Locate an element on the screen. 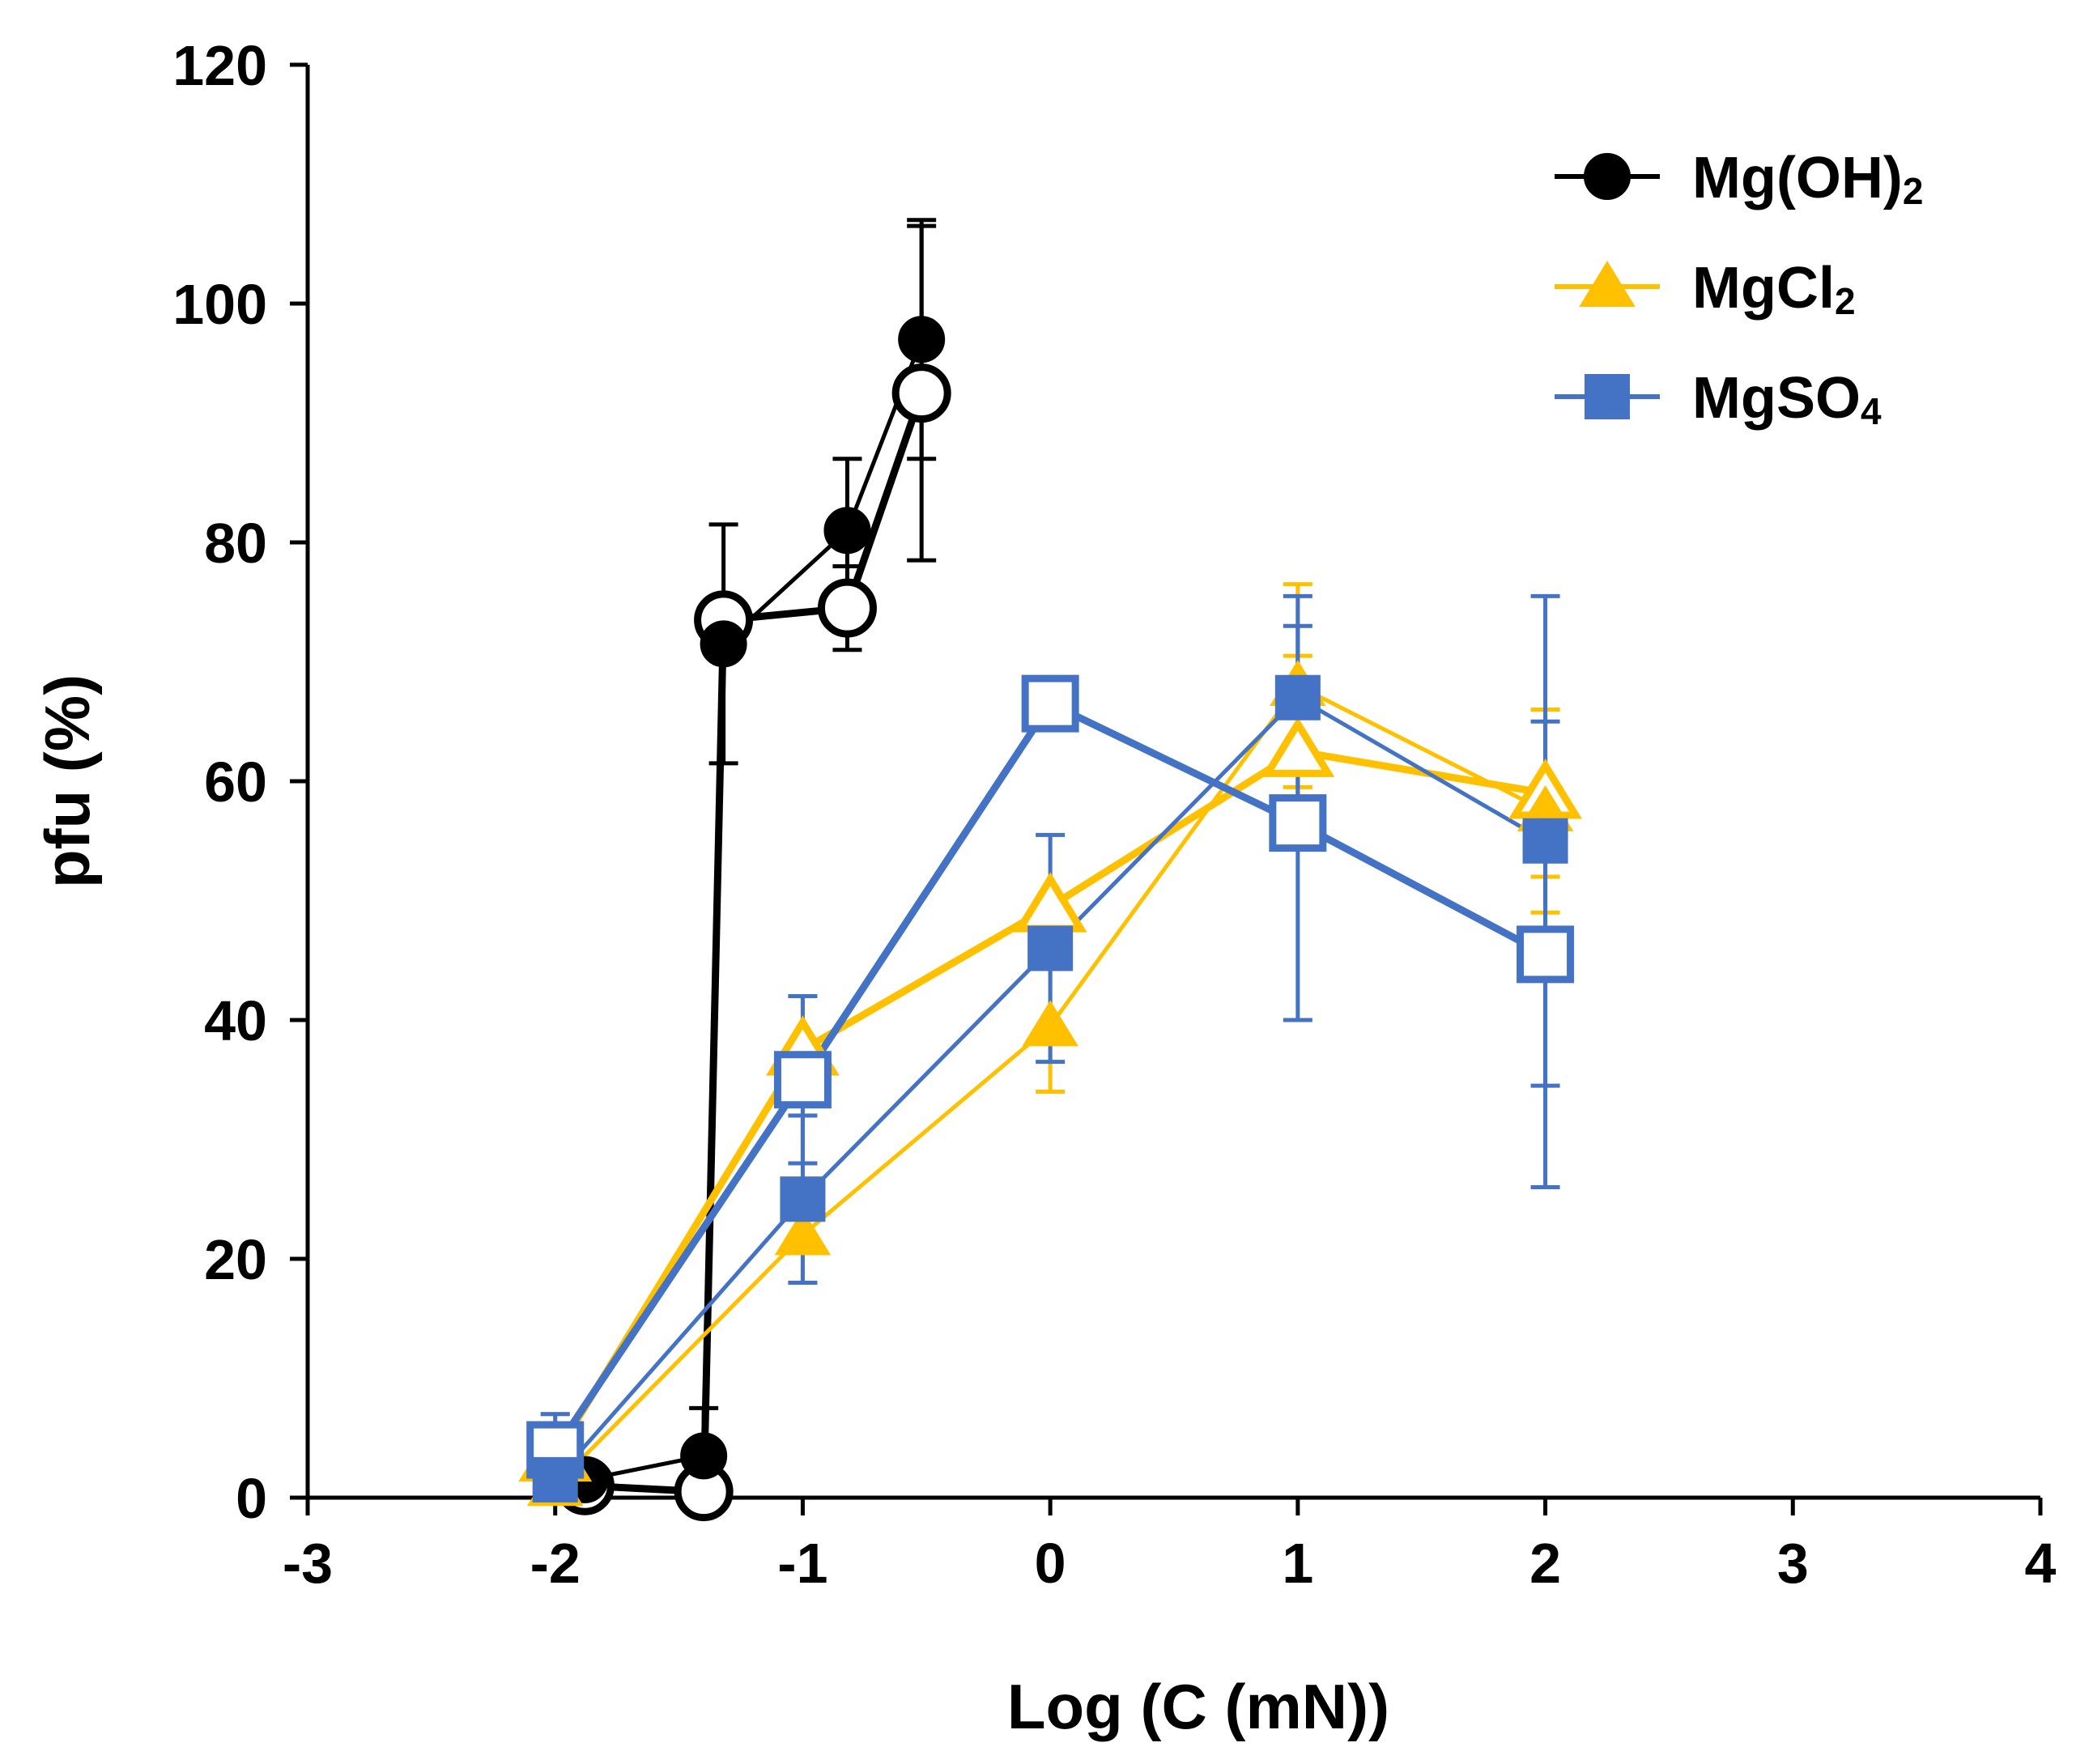 This screenshot has width=2076, height=1764. legend-label-main: MgSO is located at coordinates (1776, 399).